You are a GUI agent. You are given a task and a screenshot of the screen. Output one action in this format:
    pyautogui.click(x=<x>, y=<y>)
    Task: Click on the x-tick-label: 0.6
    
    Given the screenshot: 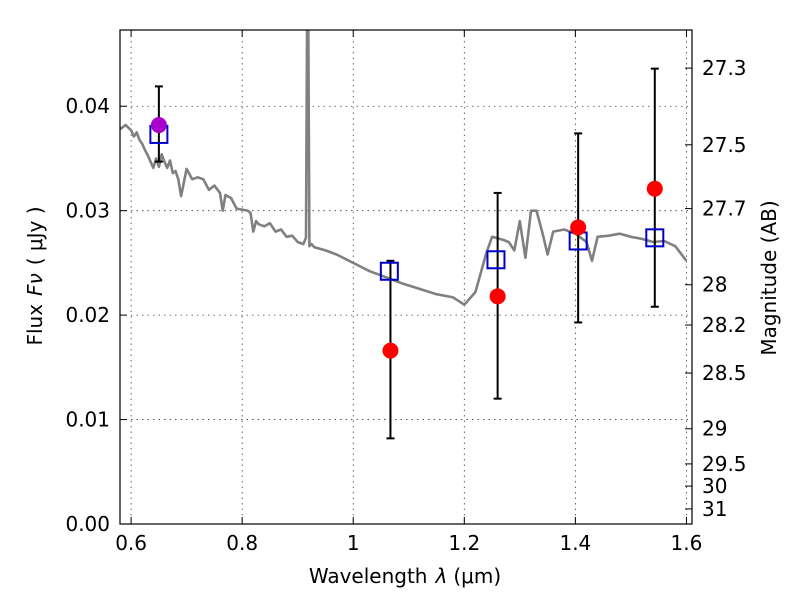 What is the action you would take?
    pyautogui.click(x=131, y=543)
    